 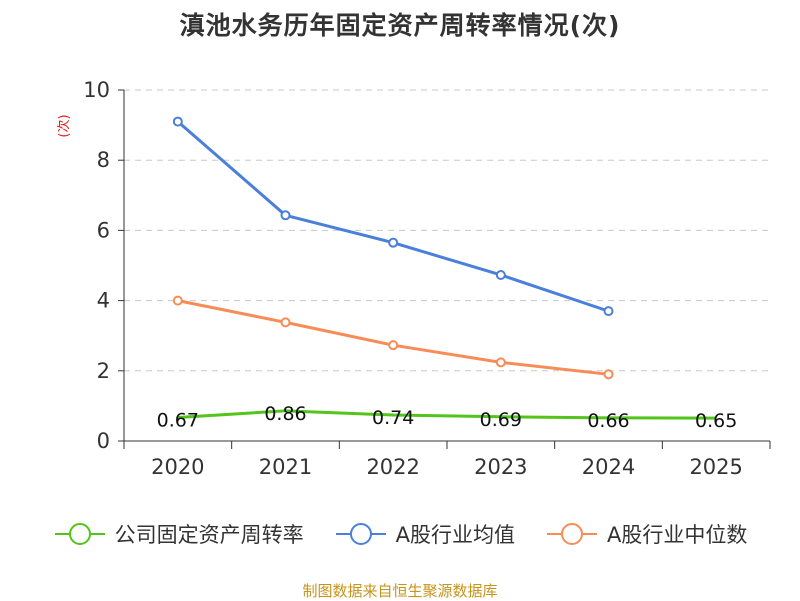 I want to click on source-note: 制图数据来自恒生聚源数据库, so click(x=400, y=591).